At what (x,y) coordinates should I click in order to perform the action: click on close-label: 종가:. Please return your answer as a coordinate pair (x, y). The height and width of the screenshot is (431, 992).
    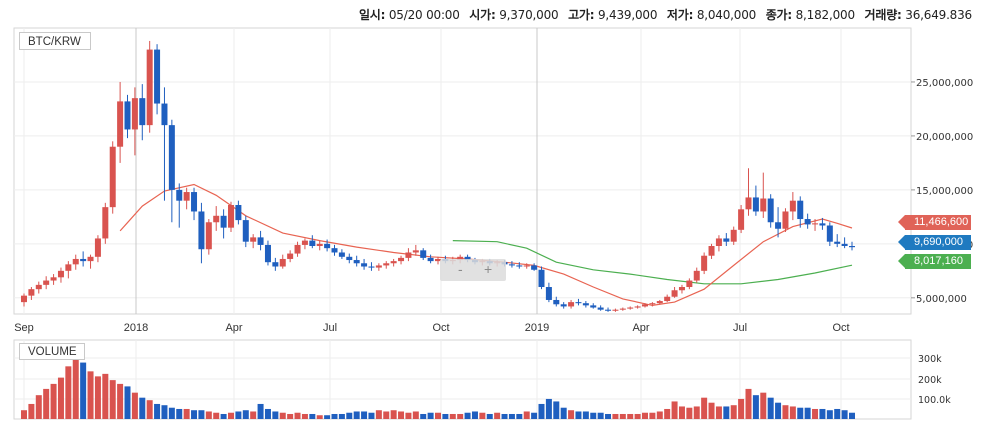
    Looking at the image, I should click on (778, 15).